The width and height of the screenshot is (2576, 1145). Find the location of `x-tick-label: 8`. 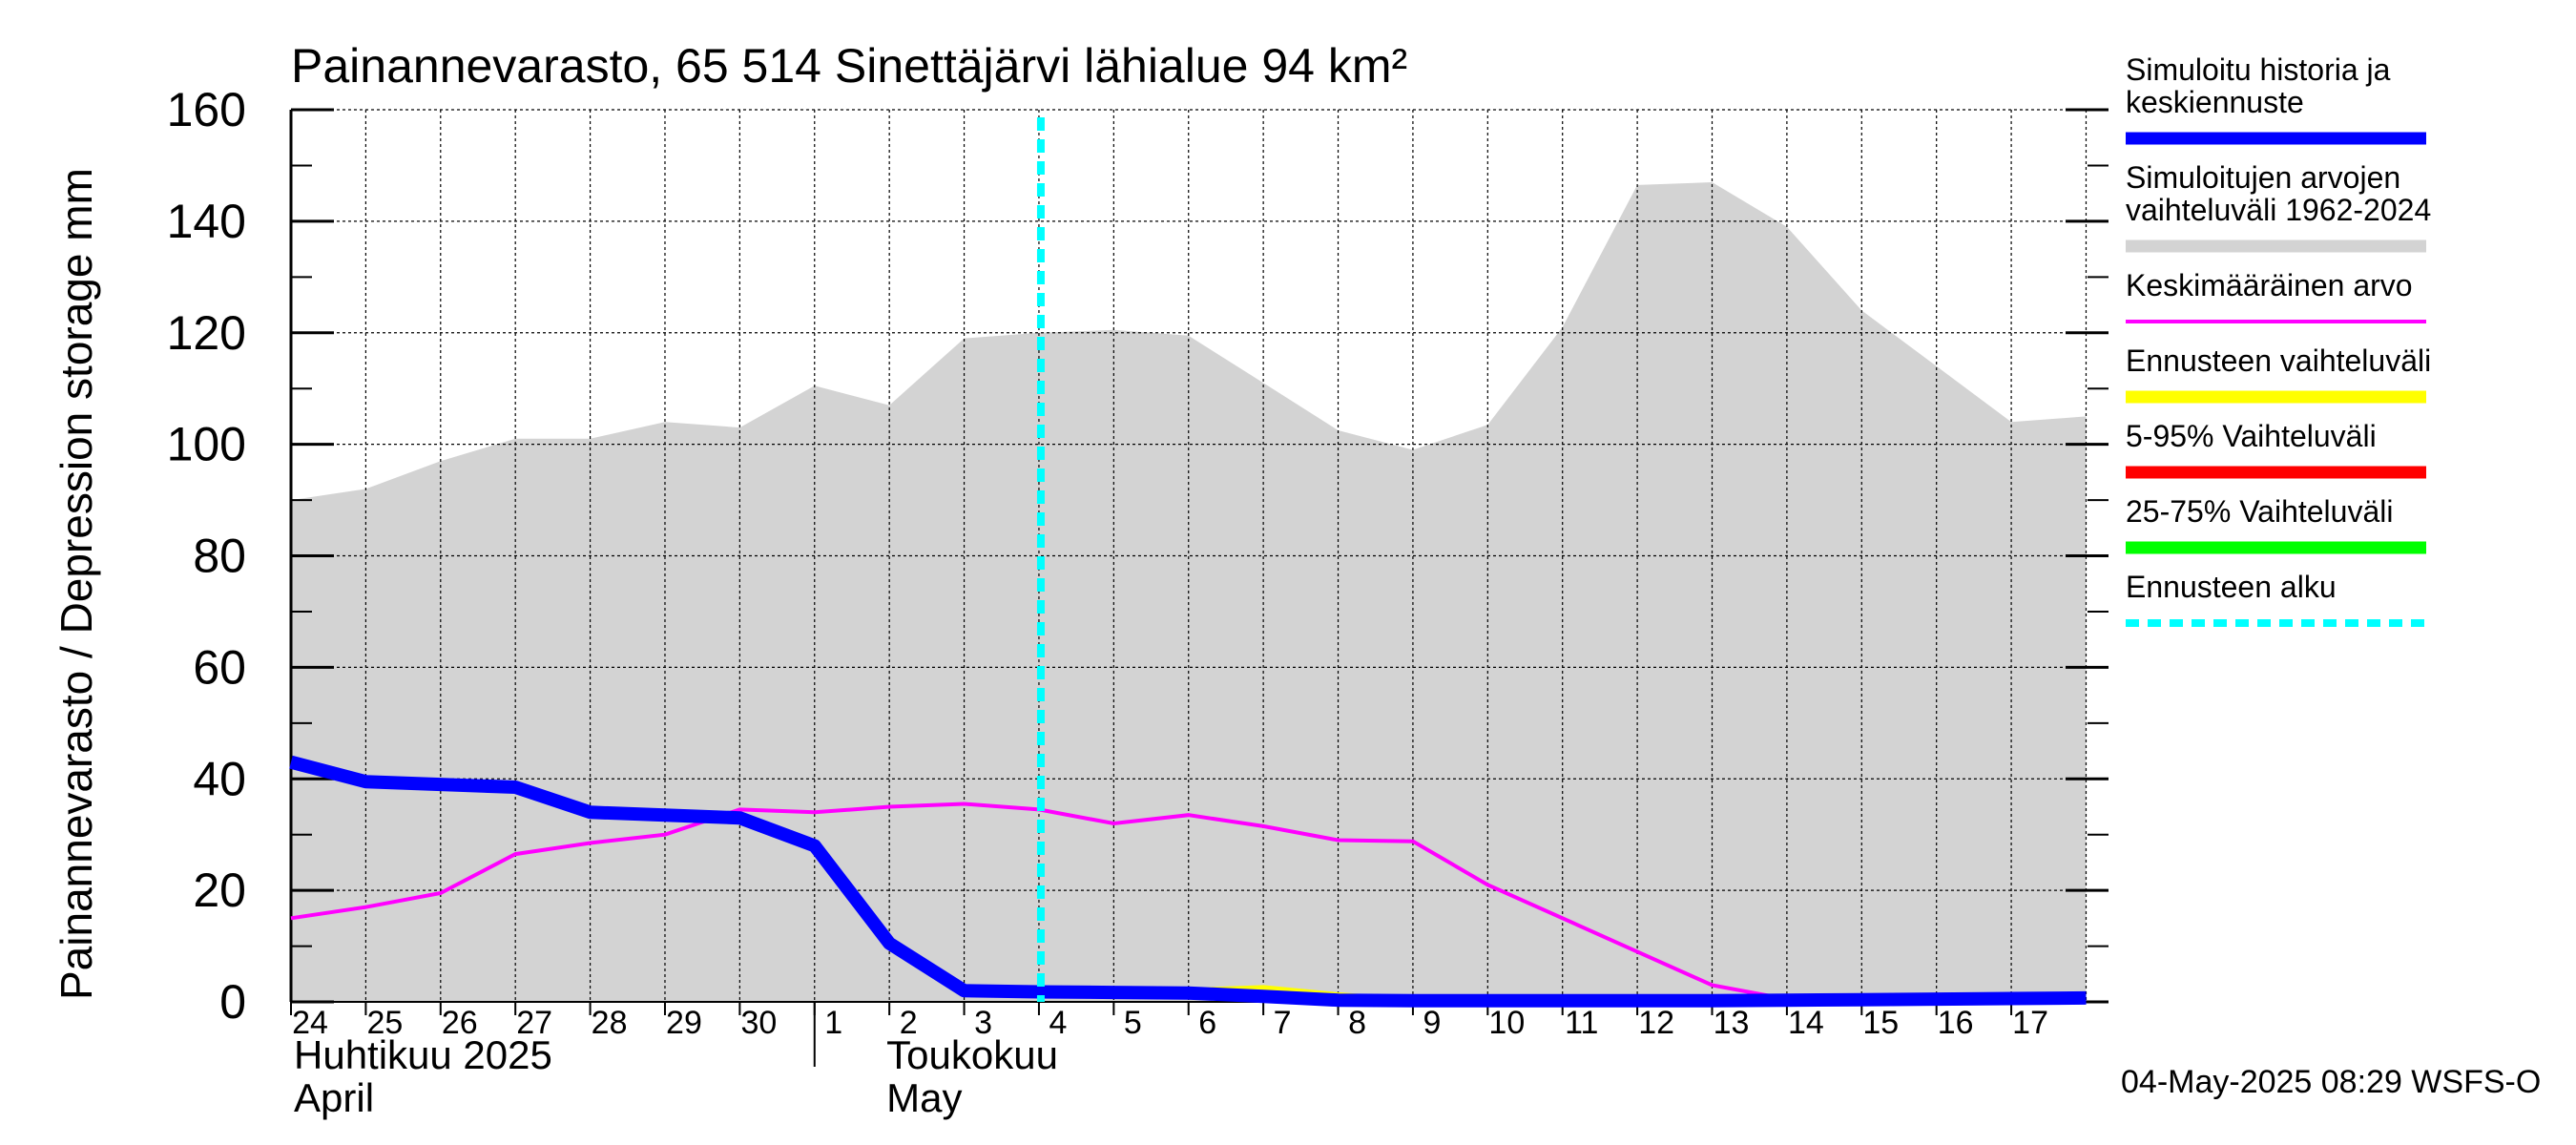

x-tick-label: 8 is located at coordinates (1357, 1023).